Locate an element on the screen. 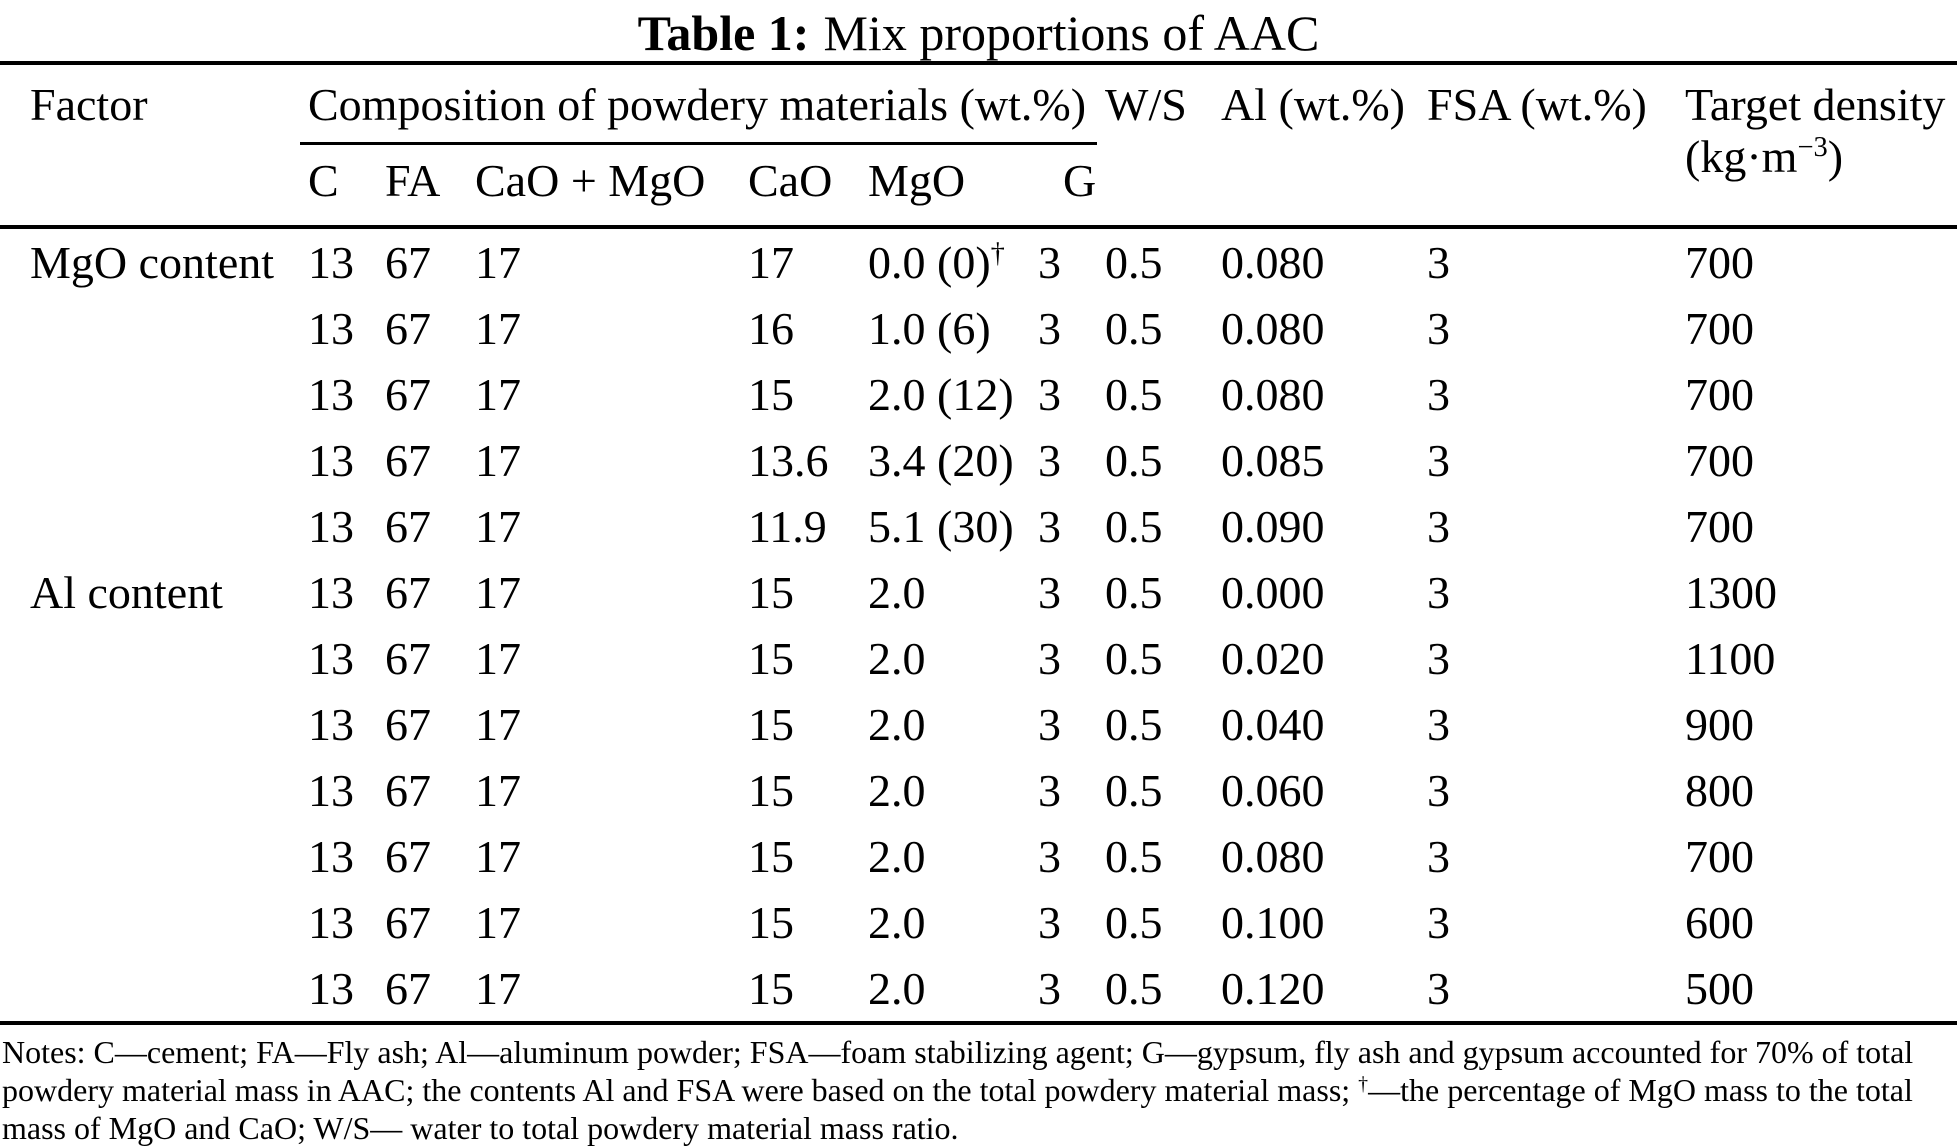 The width and height of the screenshot is (1957, 1147). target-density-unit: (kg·m−3) is located at coordinates (1821, 157).